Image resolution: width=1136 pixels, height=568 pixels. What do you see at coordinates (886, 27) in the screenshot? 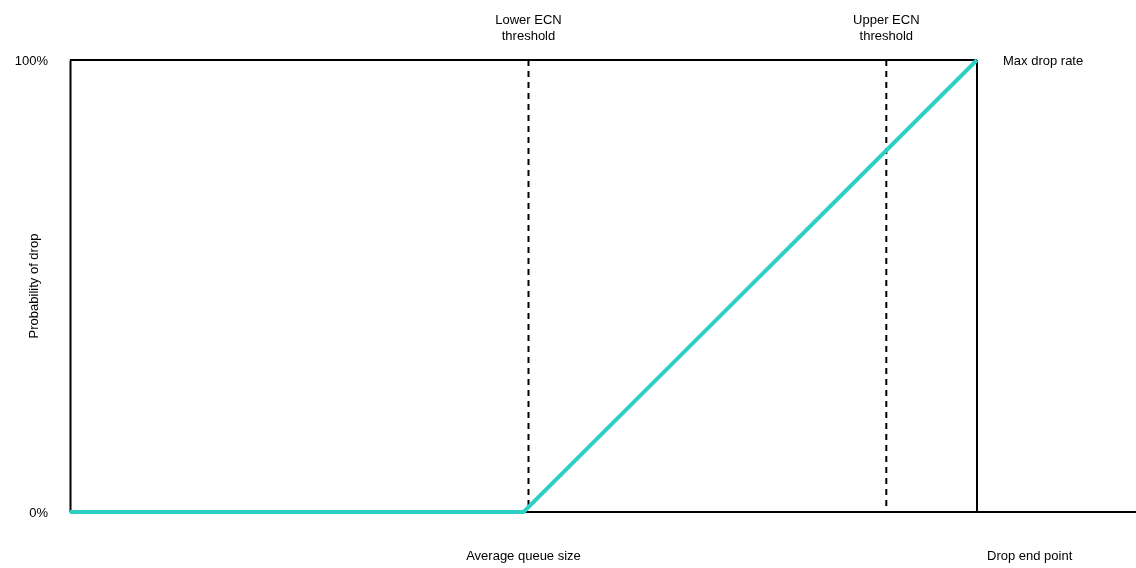
I see `text: Upper ECN threshold` at bounding box center [886, 27].